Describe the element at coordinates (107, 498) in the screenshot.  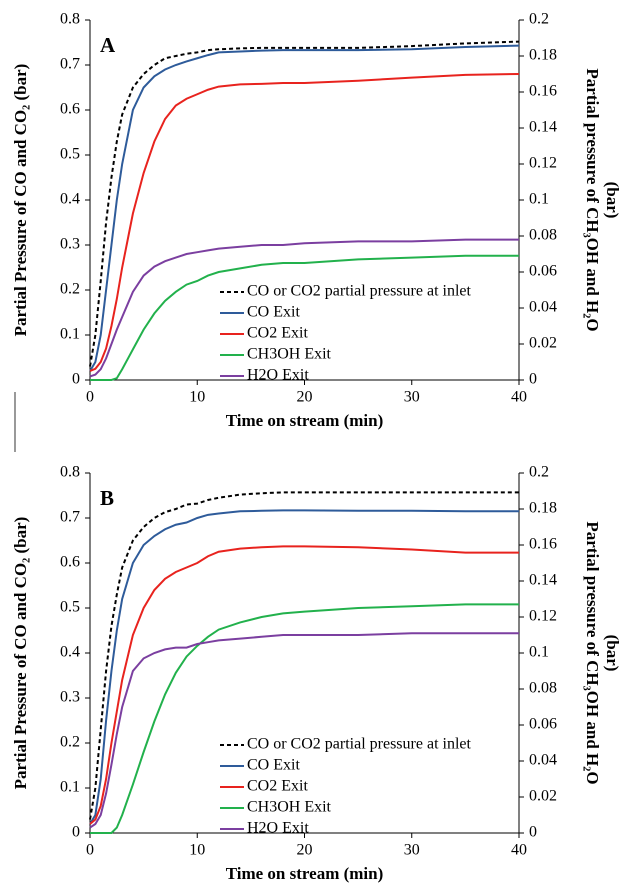
I see `panel-label: B` at that location.